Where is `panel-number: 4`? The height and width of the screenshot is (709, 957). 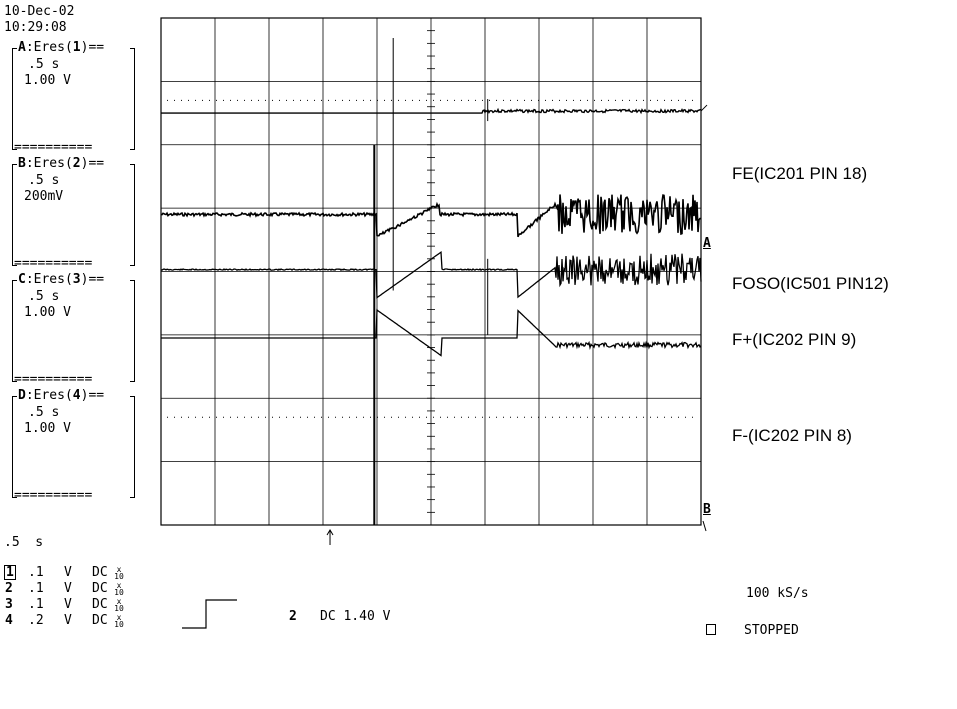 panel-number: 4 is located at coordinates (76, 395).